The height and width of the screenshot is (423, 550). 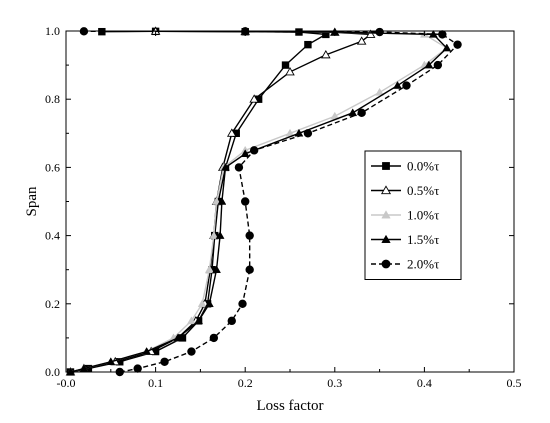 What do you see at coordinates (289, 406) in the screenshot?
I see `x-axis-label: Loss factor` at bounding box center [289, 406].